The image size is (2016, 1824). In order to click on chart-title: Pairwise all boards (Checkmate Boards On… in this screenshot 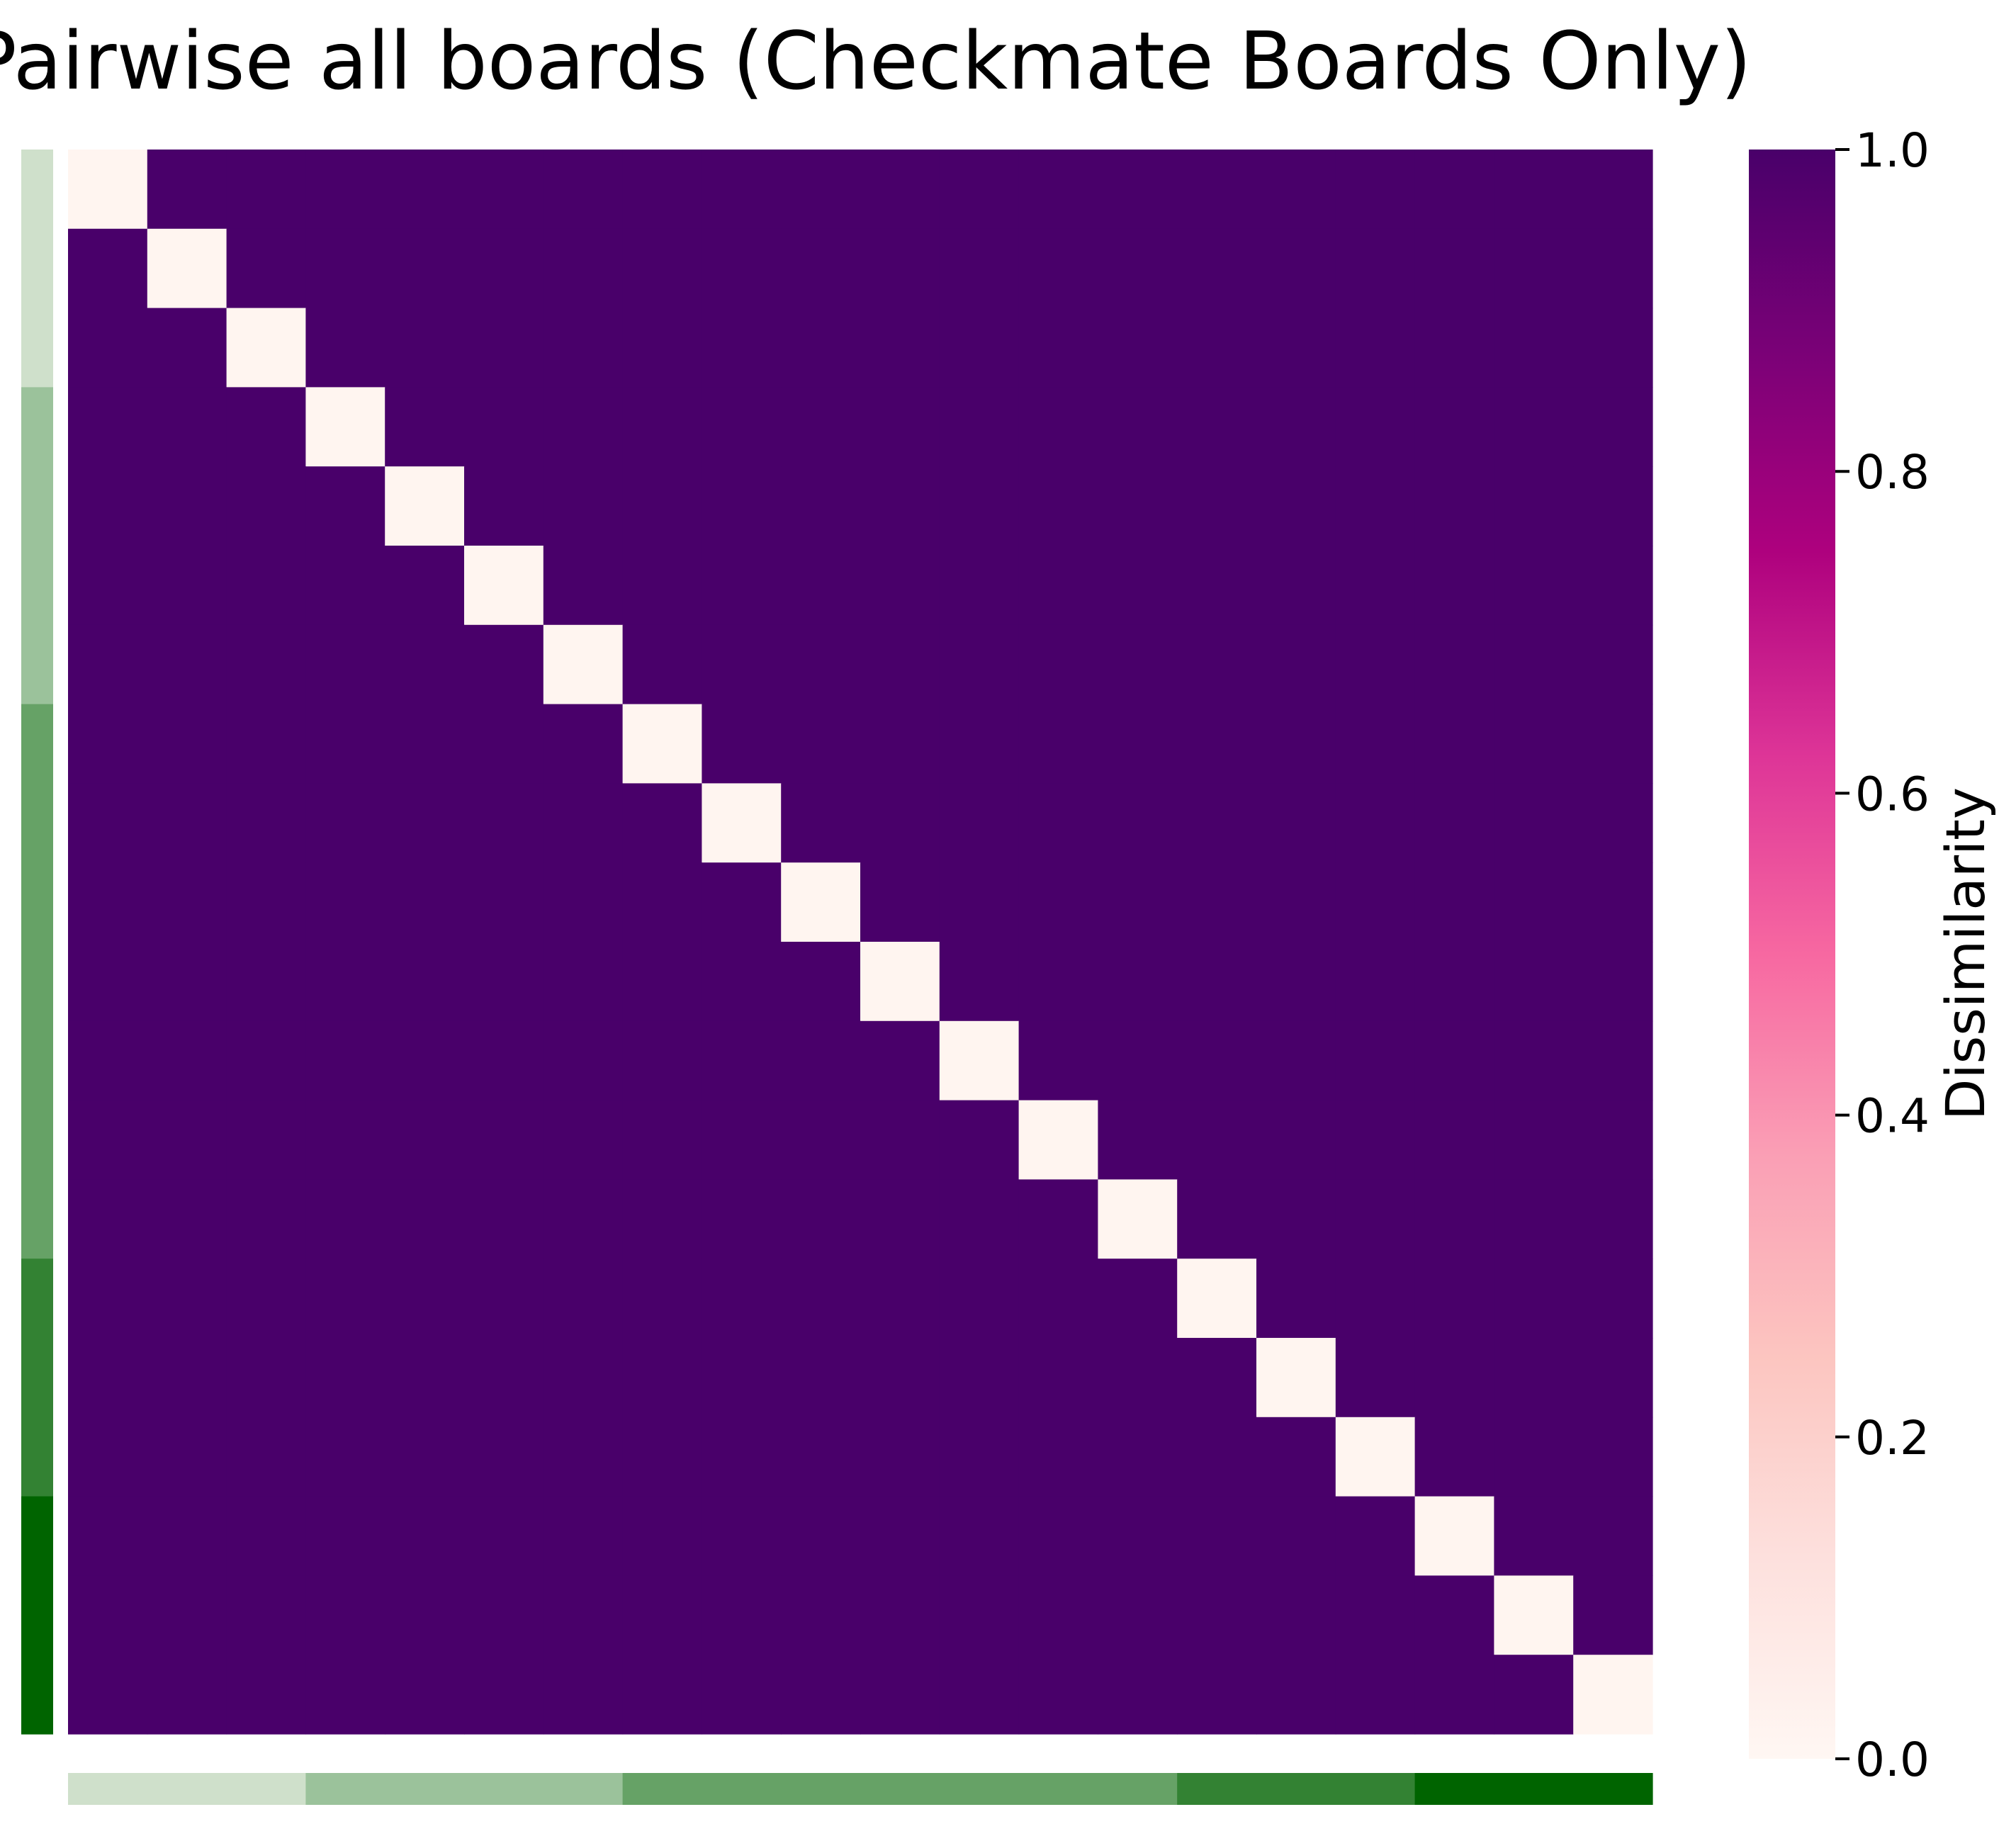, I will do `click(876, 62)`.